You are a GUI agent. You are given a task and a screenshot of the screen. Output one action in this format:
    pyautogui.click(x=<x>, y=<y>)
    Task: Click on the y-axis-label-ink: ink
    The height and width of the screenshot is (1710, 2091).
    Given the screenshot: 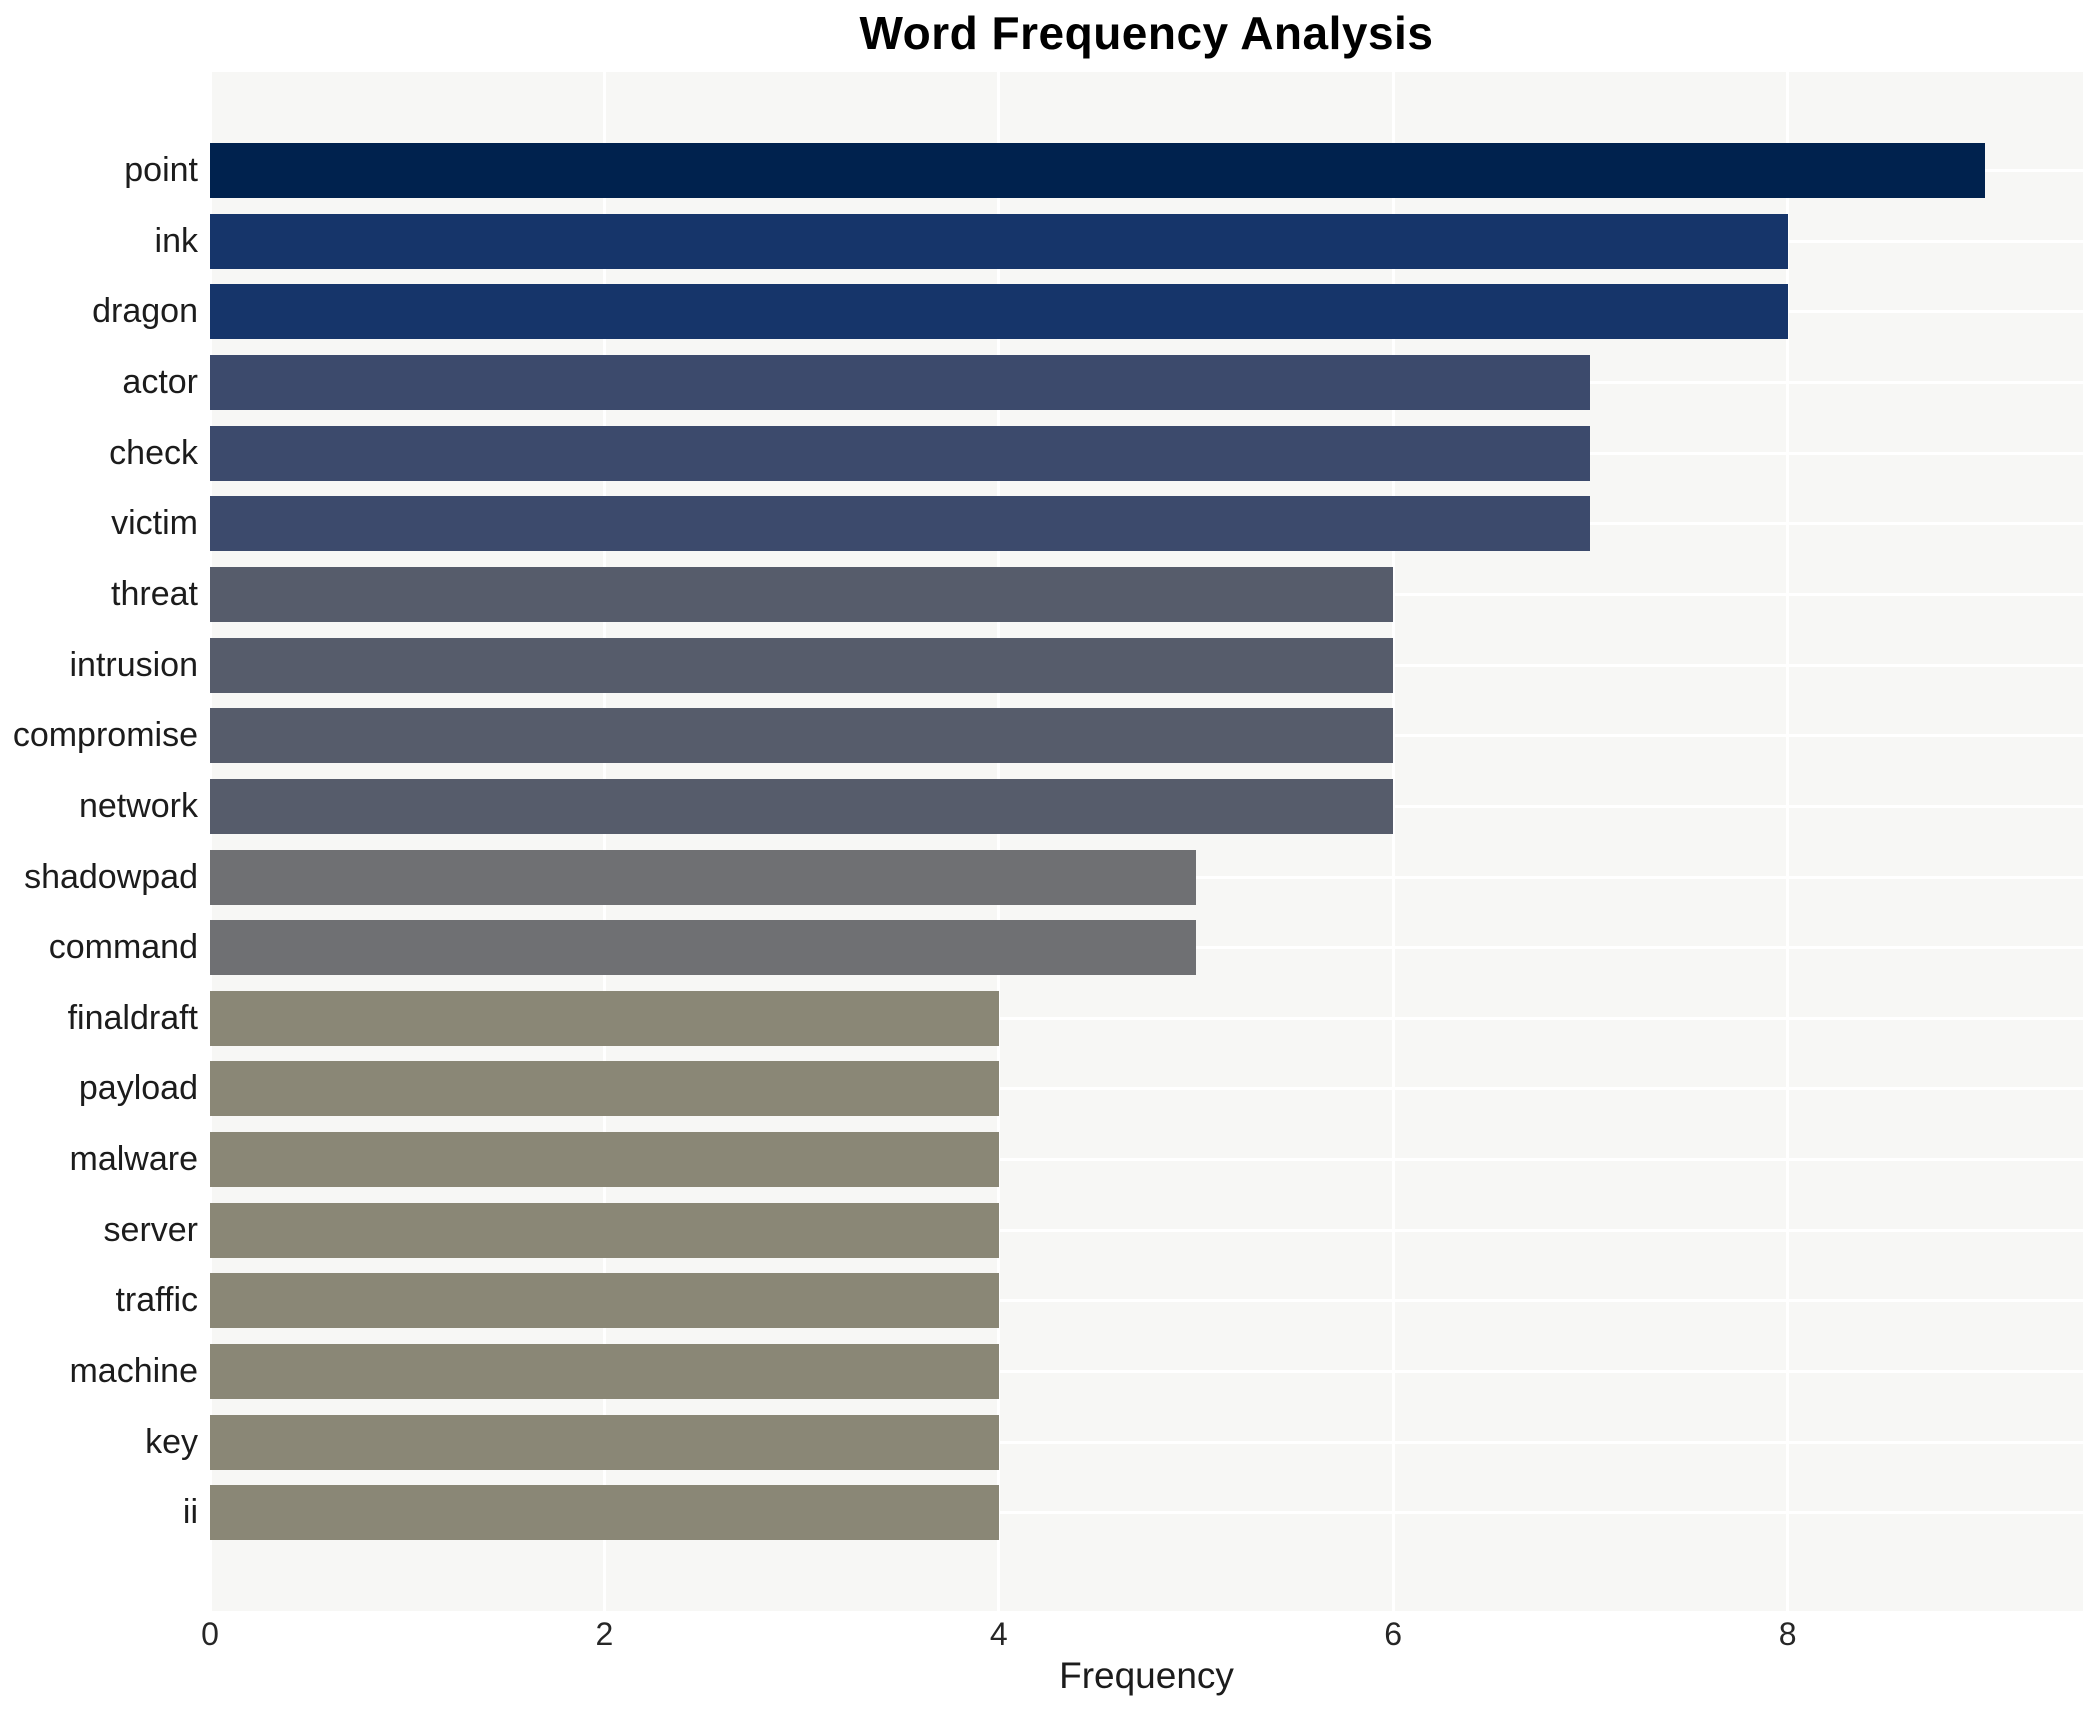 What is the action you would take?
    pyautogui.click(x=176, y=240)
    